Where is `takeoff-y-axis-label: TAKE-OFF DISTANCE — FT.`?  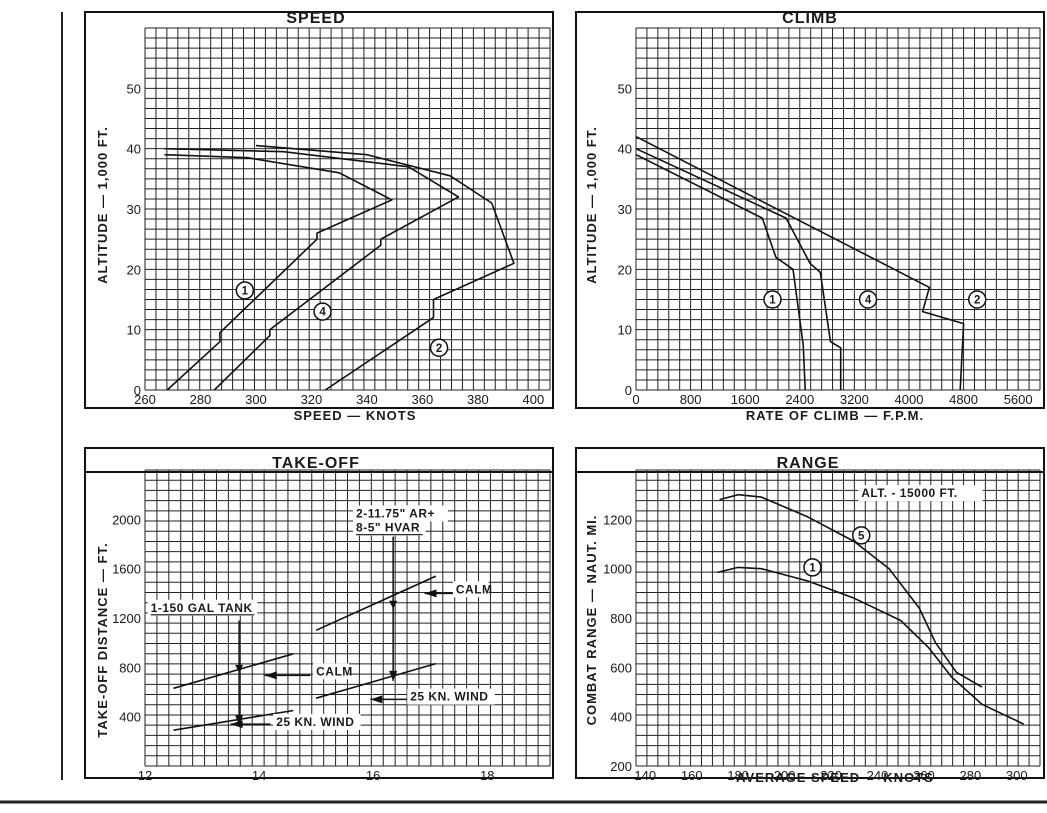
takeoff-y-axis-label: TAKE-OFF DISTANCE — FT. is located at coordinates (102, 639).